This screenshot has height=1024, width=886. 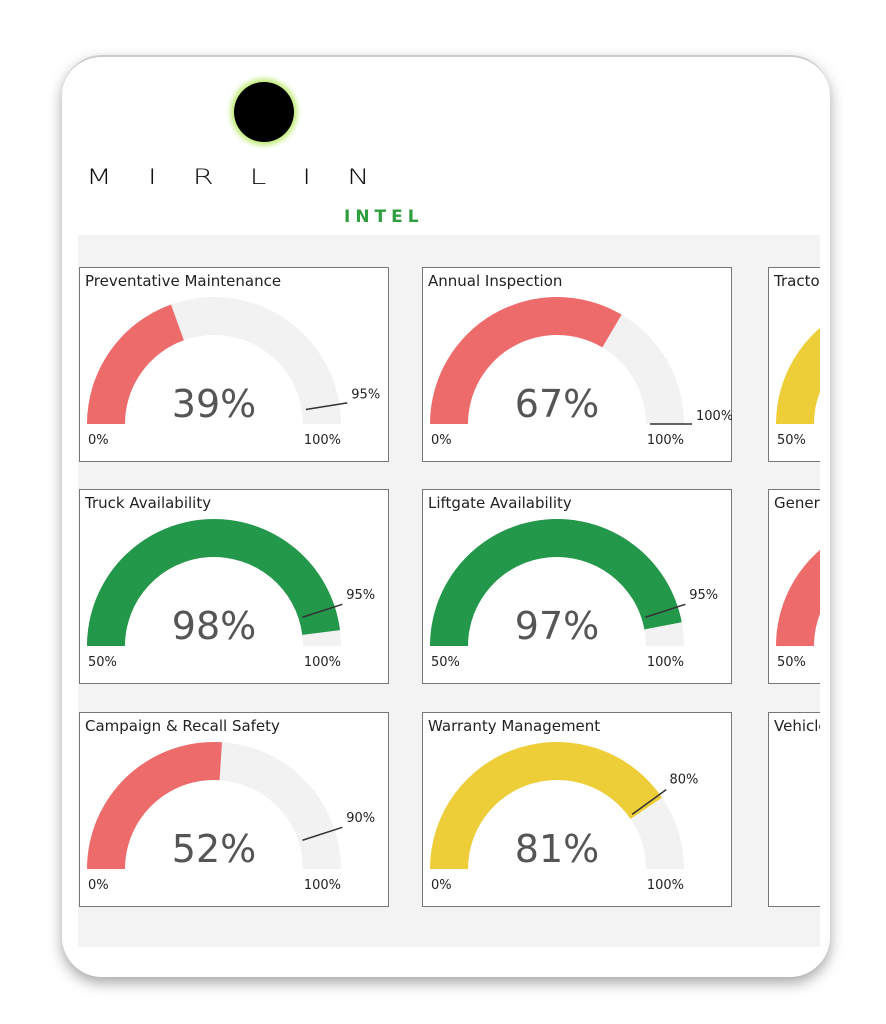 What do you see at coordinates (246, 177) in the screenshot?
I see `logo-name: MIRLIN` at bounding box center [246, 177].